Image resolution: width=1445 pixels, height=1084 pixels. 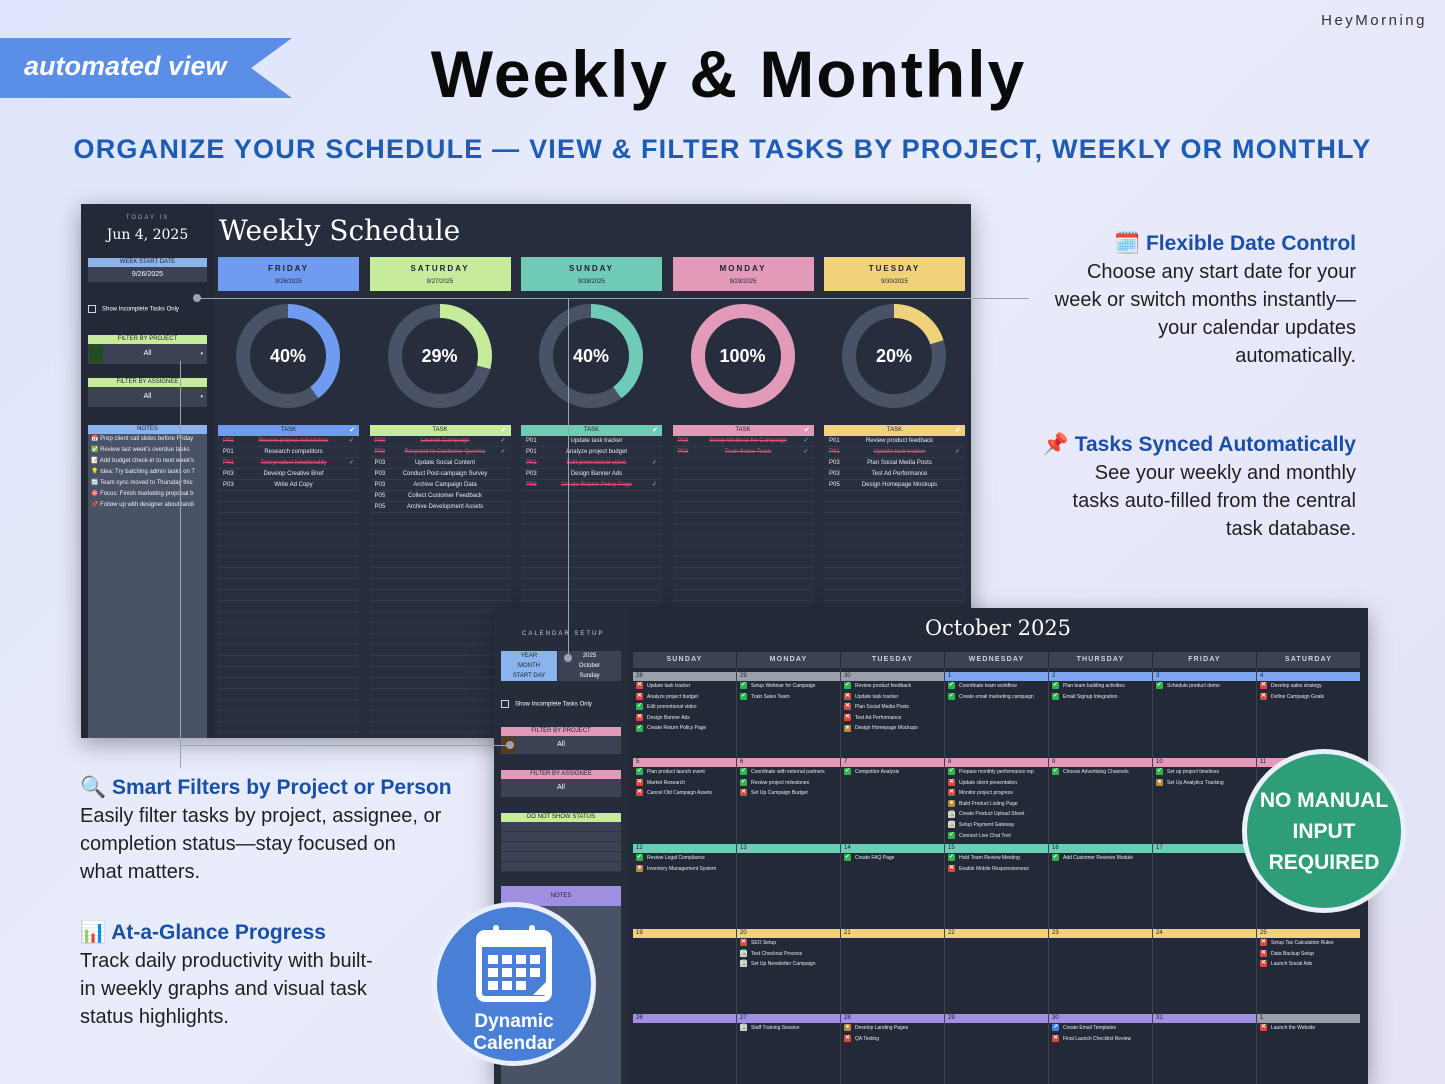 I want to click on calendar-task: ✓ Prepare monthly performance rep, so click(x=996, y=772).